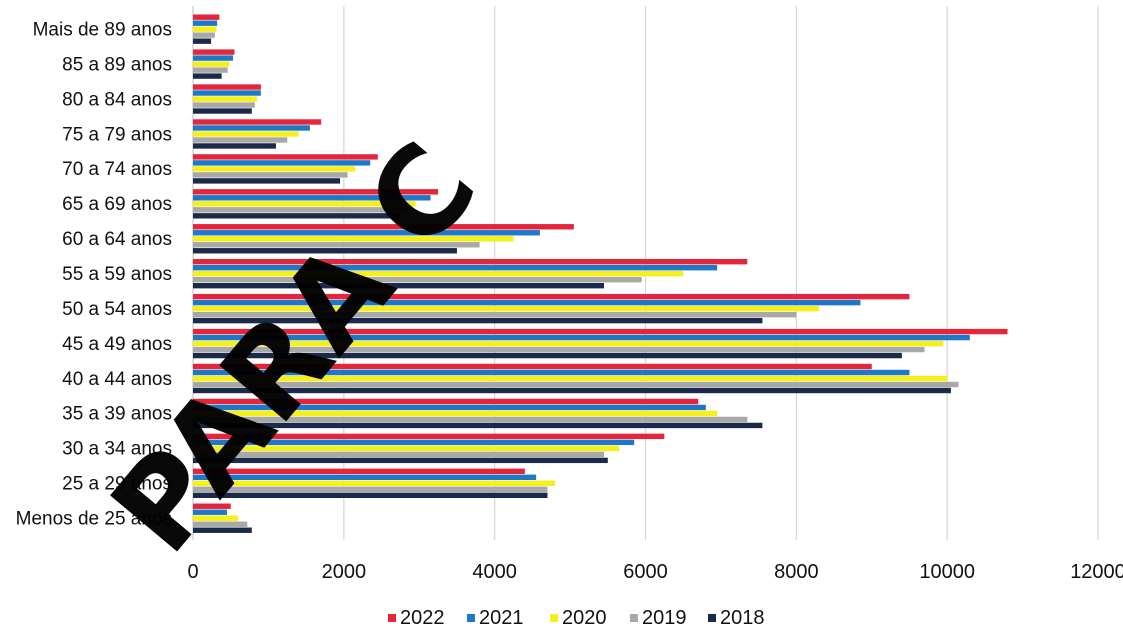 The height and width of the screenshot is (633, 1123). Describe the element at coordinates (554, 618) in the screenshot. I see `legend-swatch-2020` at that location.